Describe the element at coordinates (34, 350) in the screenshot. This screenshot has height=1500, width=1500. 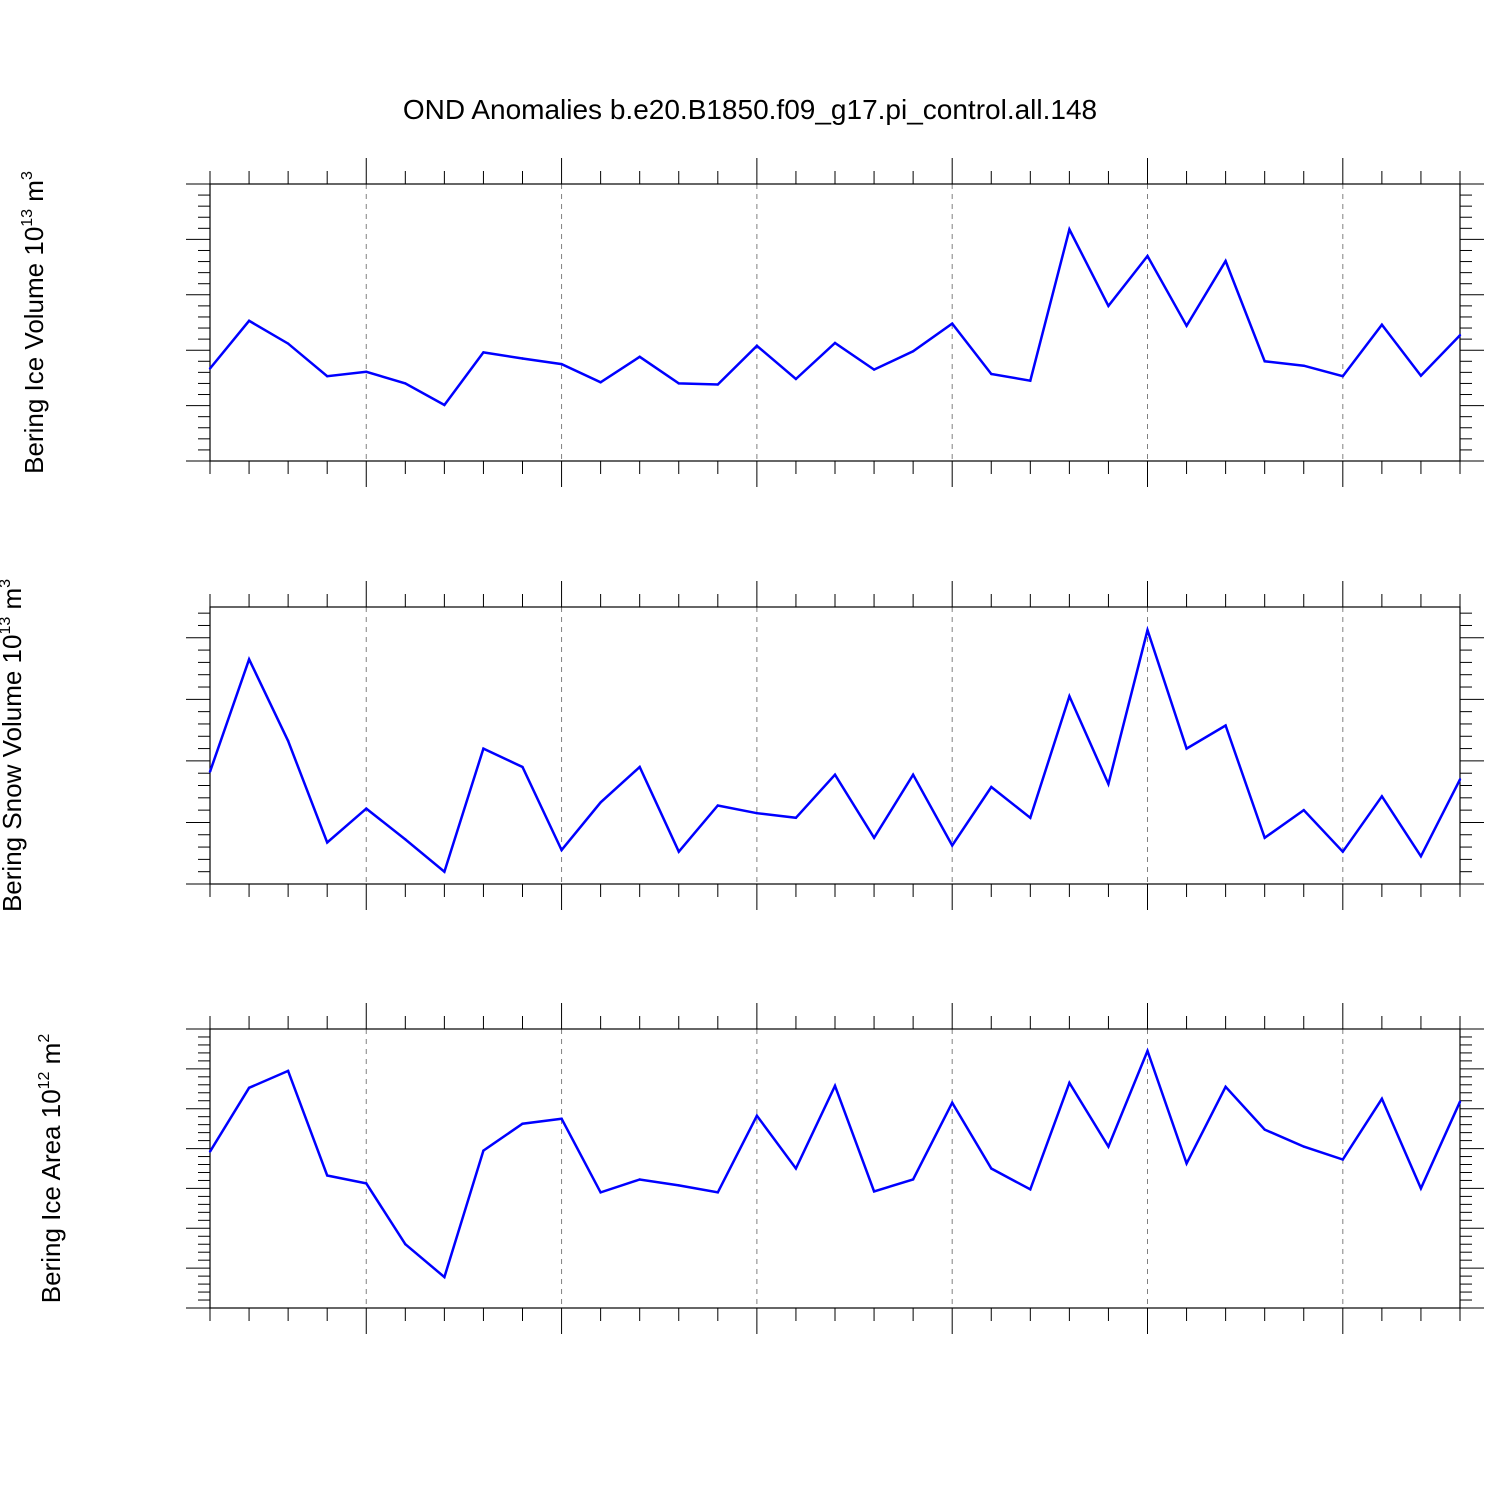
I see `y-axis-label-text: Bering Ice Volume 10` at that location.